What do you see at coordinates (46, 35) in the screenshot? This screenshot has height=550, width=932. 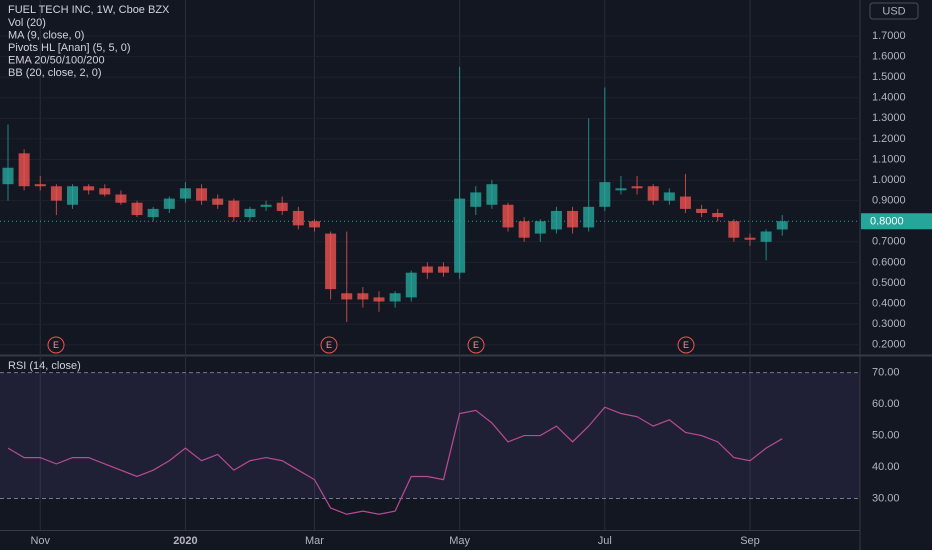 I see `indicator-legend: MA (9, close, 0)` at bounding box center [46, 35].